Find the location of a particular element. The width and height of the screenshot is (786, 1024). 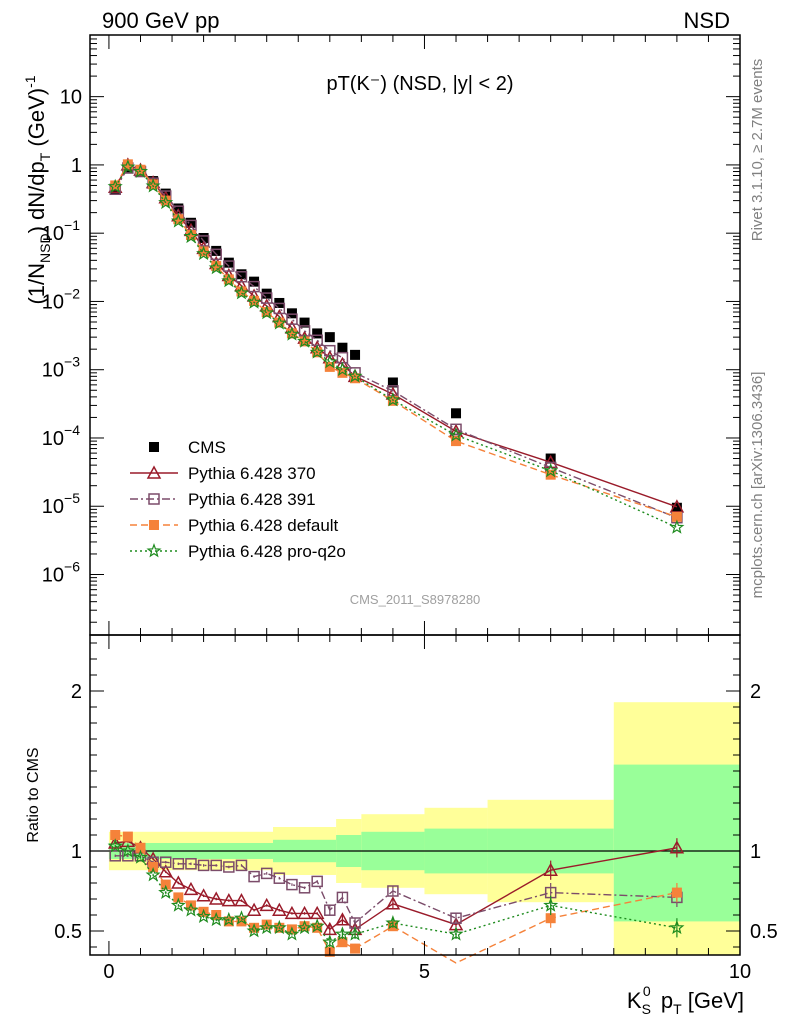

y-tick-label: 10⁻⁴ is located at coordinates (61, 436).